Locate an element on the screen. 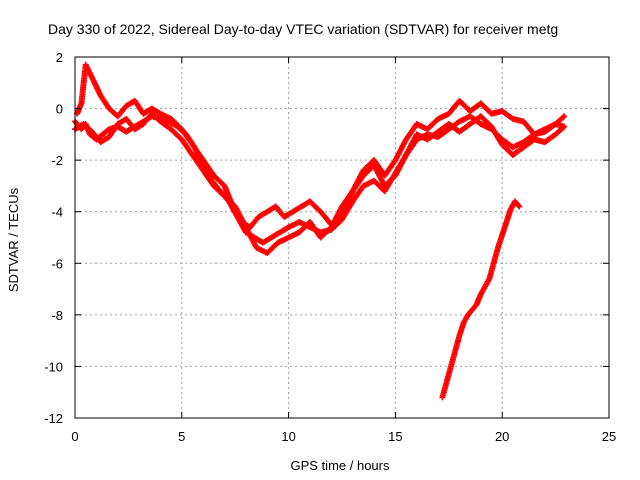  y-tick-label: -10 is located at coordinates (53, 366).